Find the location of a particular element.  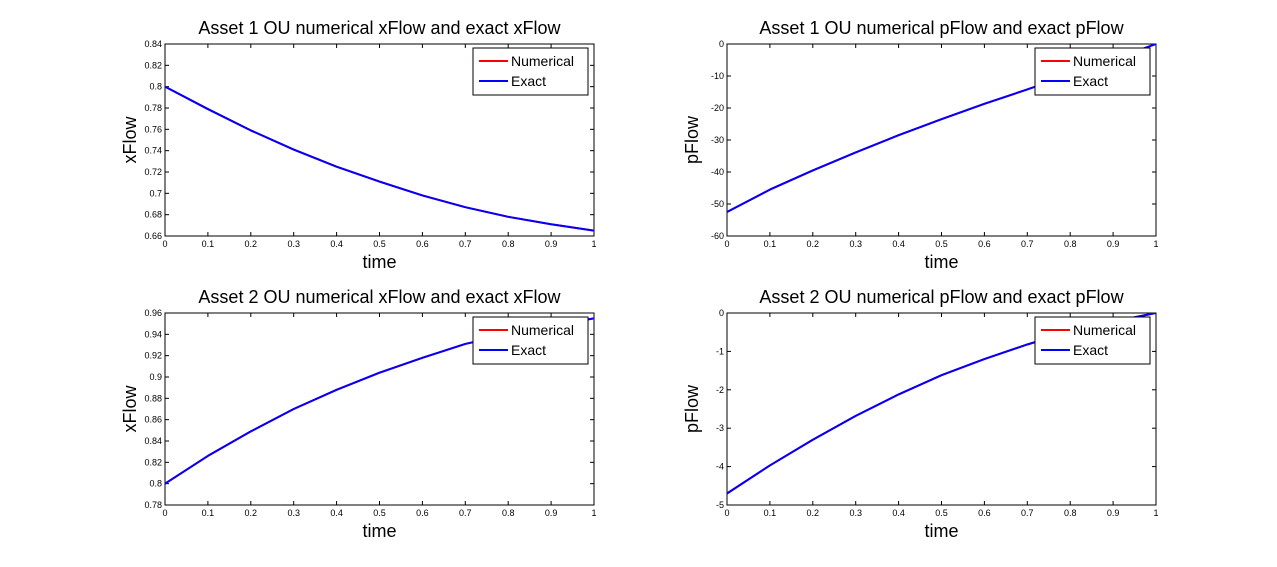

y-tick-label: -60 is located at coordinates (717, 236).